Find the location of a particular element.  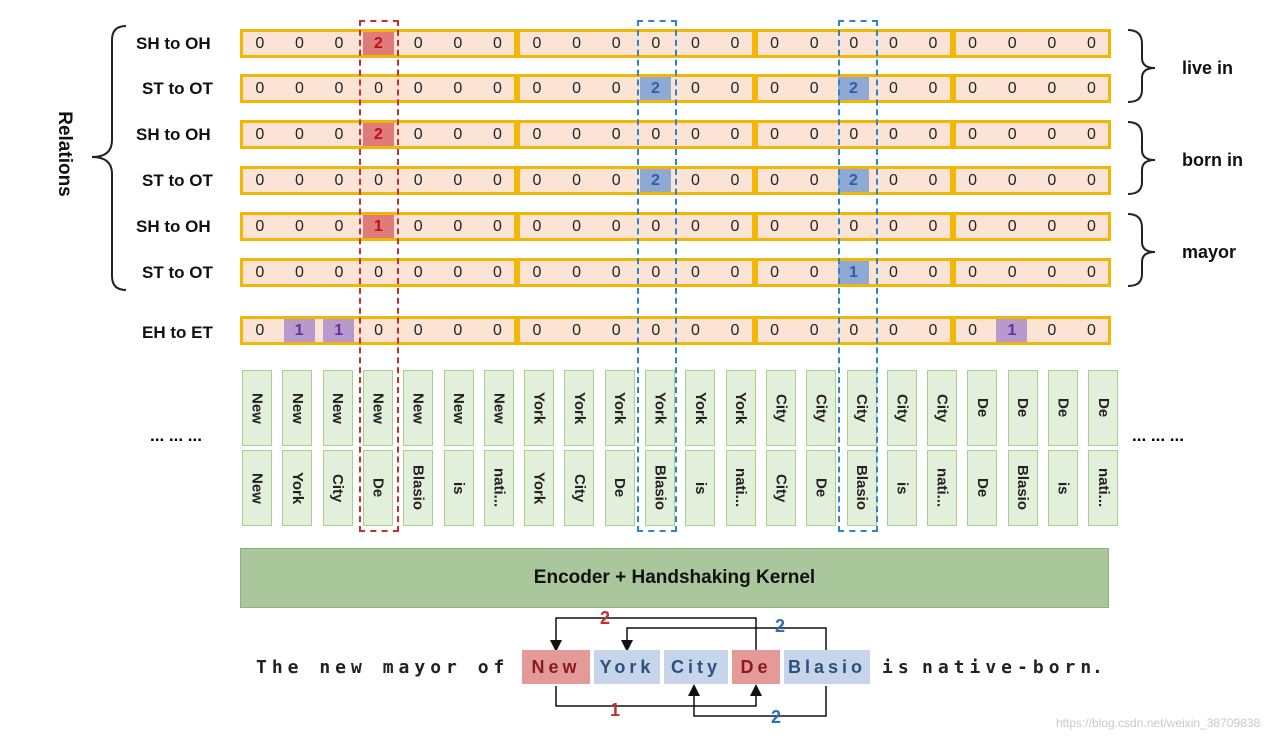

sentence-prefix: The new mayor of is located at coordinates (383, 667).